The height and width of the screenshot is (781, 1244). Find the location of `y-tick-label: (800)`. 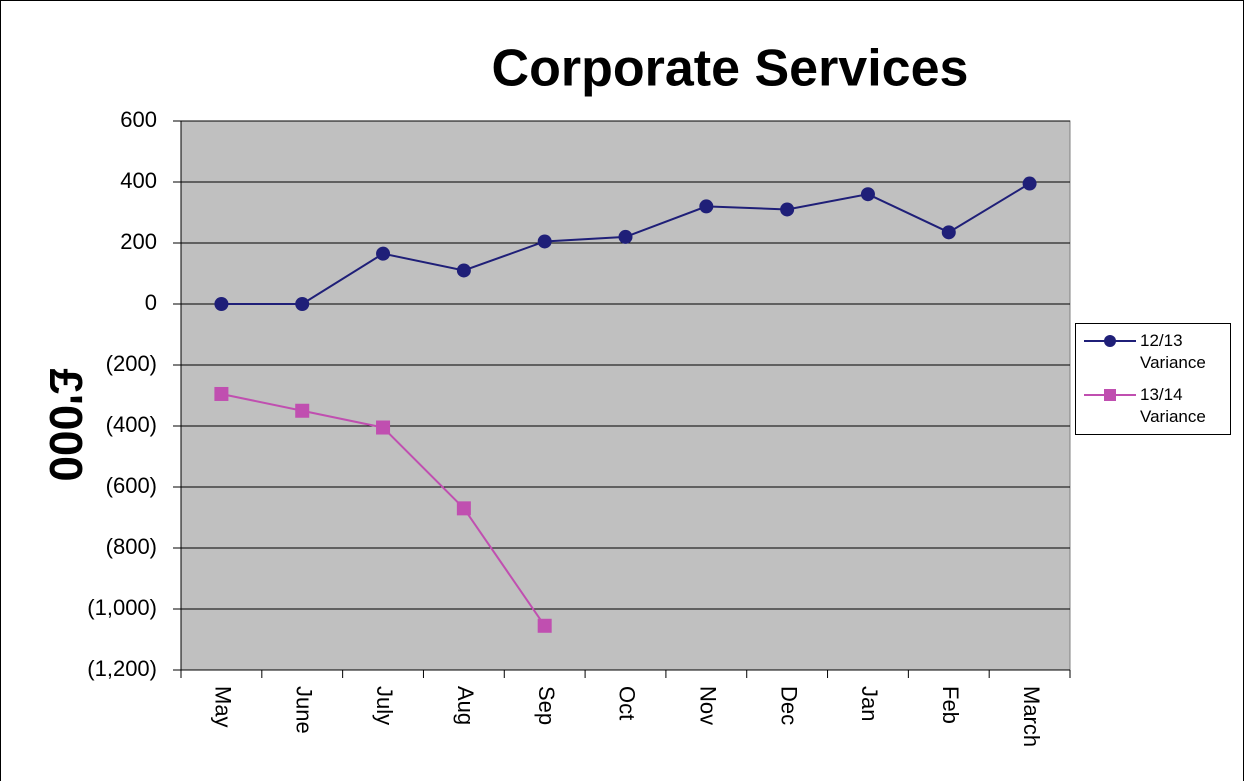

y-tick-label: (800) is located at coordinates (131, 546).